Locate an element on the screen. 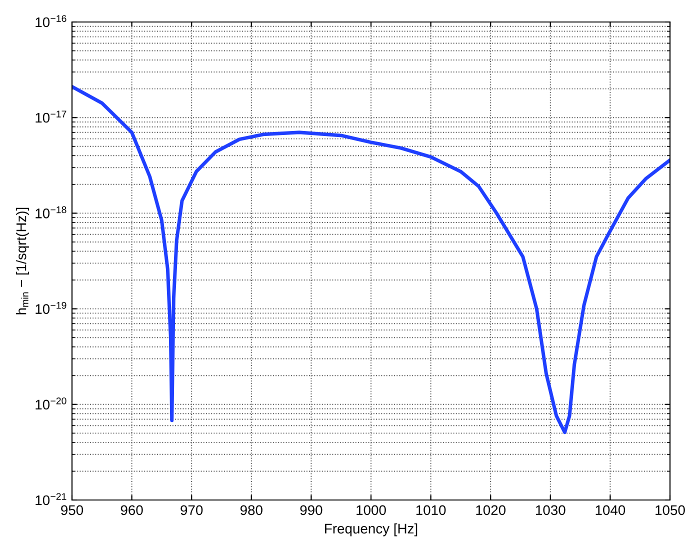  y-tick-label: 10$^{−21}$ is located at coordinates (51, 499).